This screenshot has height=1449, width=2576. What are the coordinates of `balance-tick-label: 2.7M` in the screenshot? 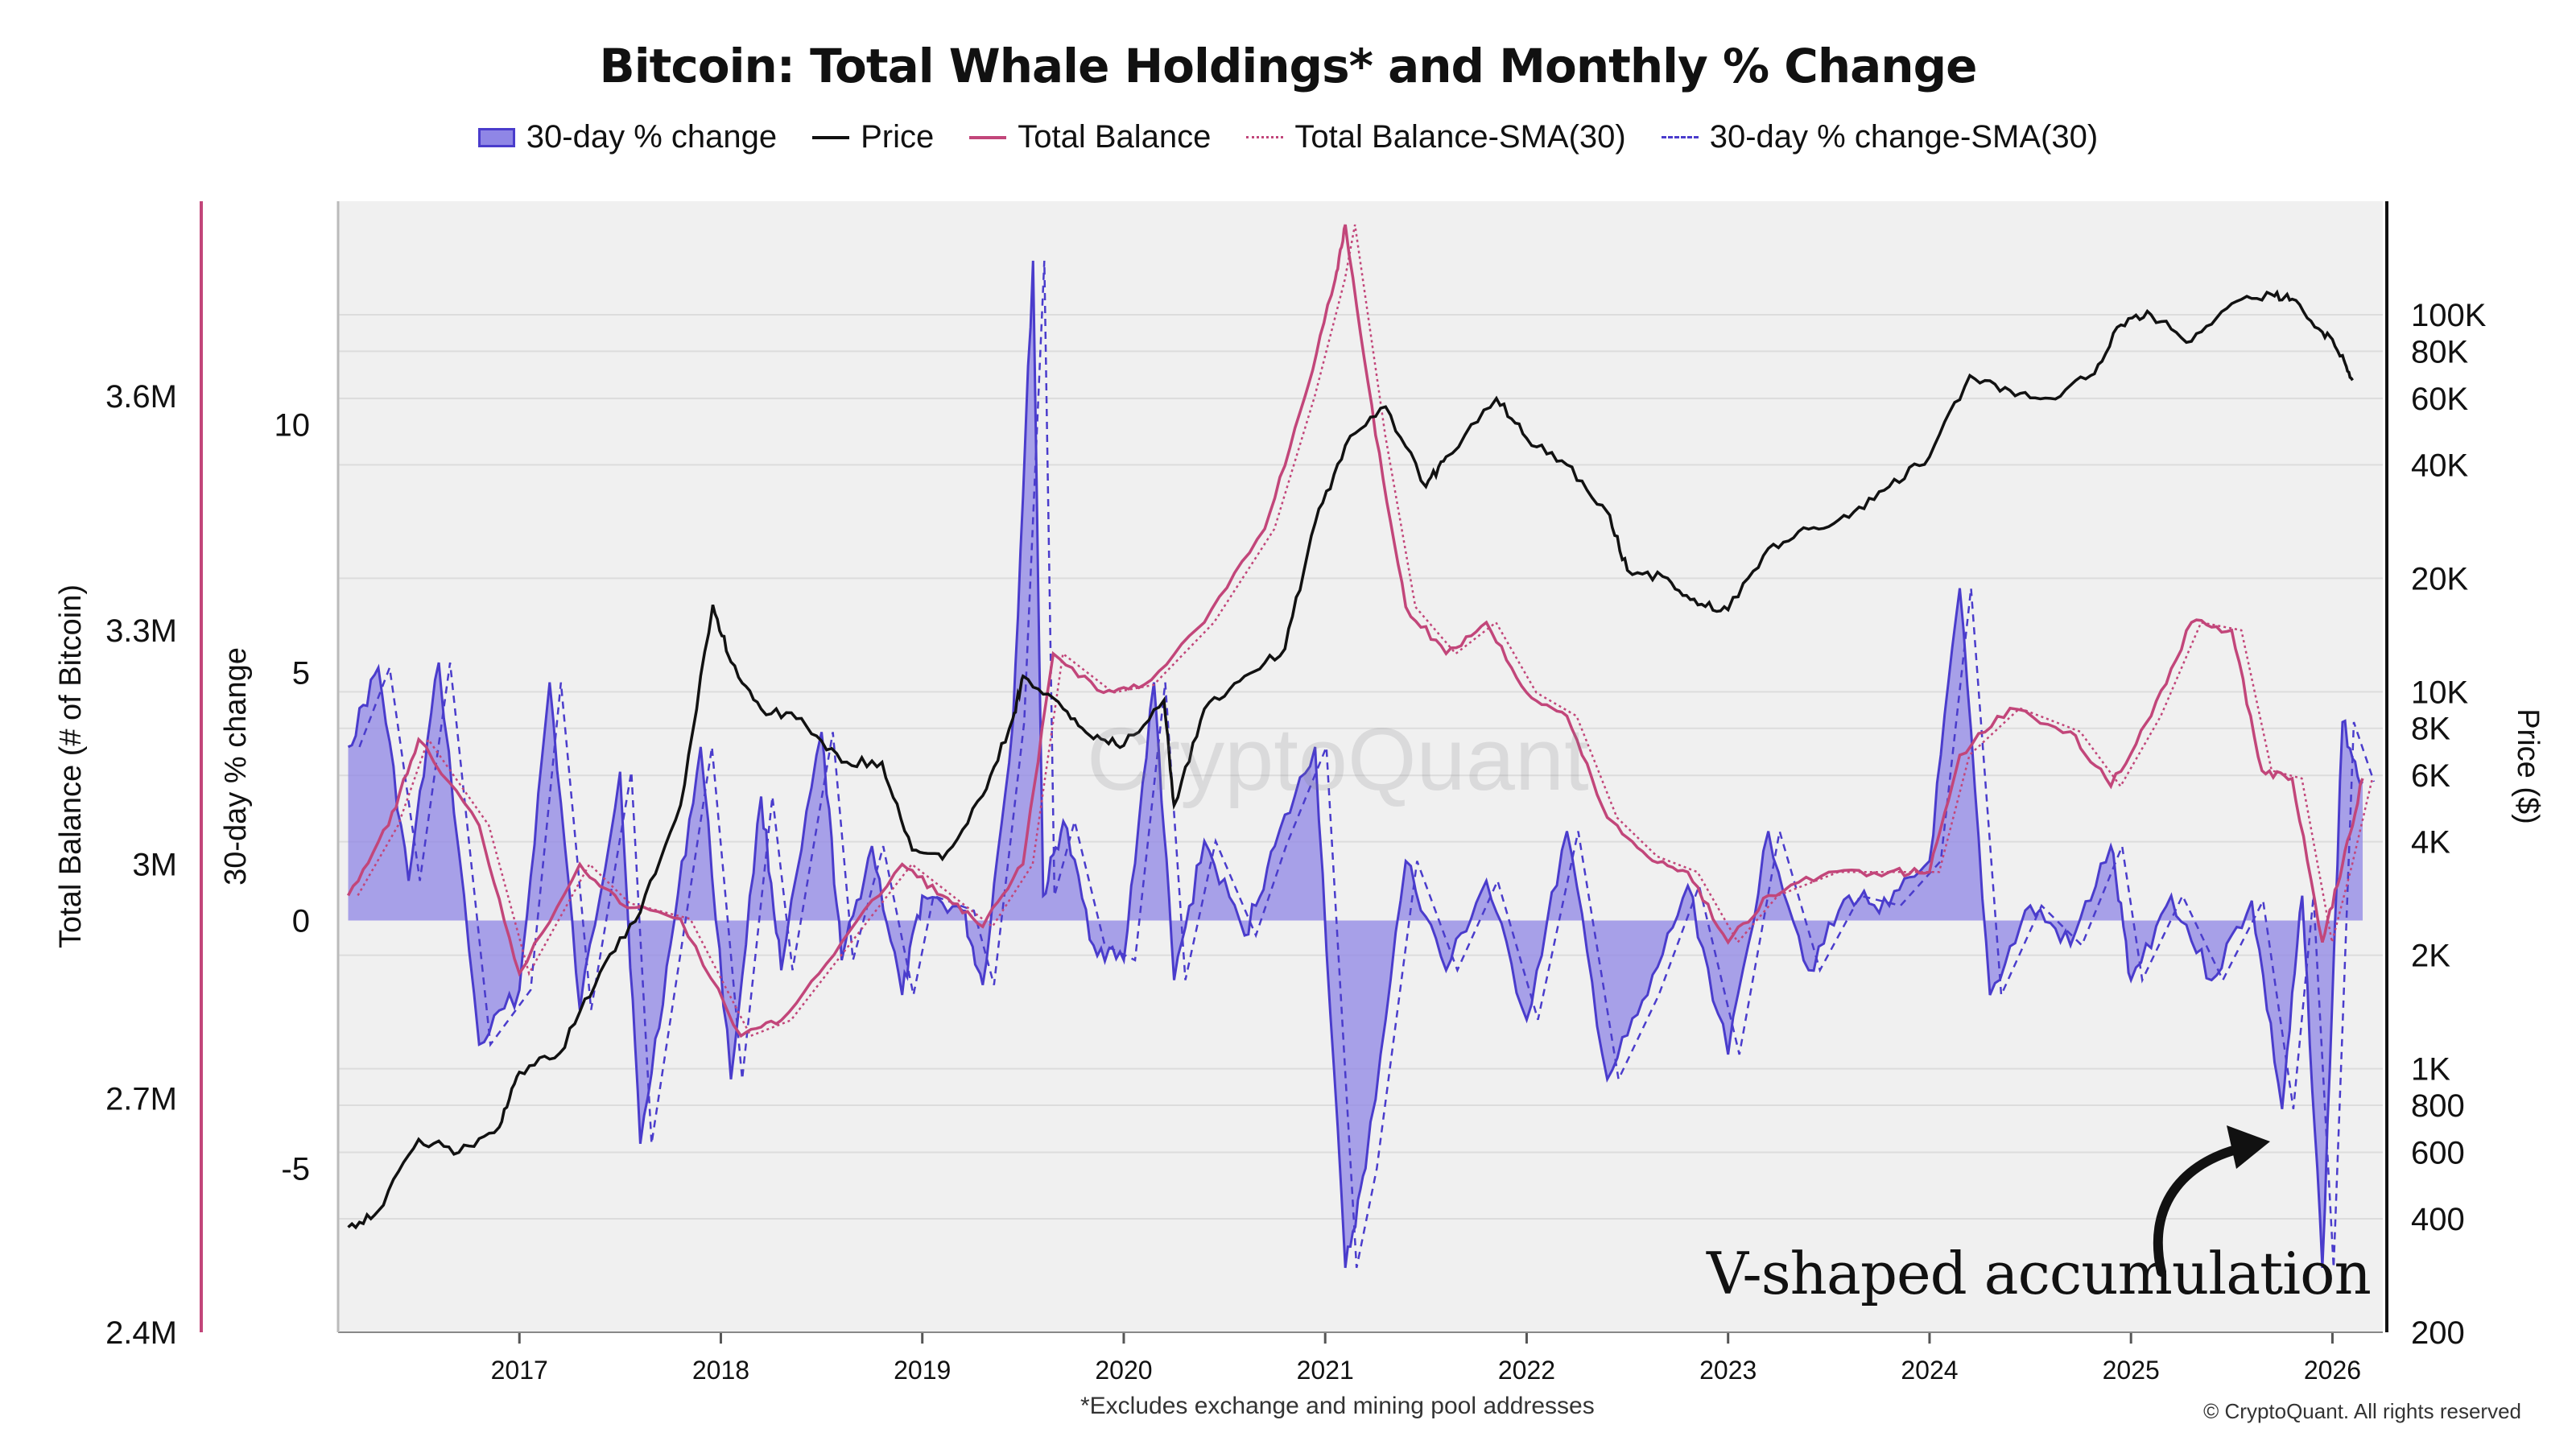 It's located at (141, 1099).